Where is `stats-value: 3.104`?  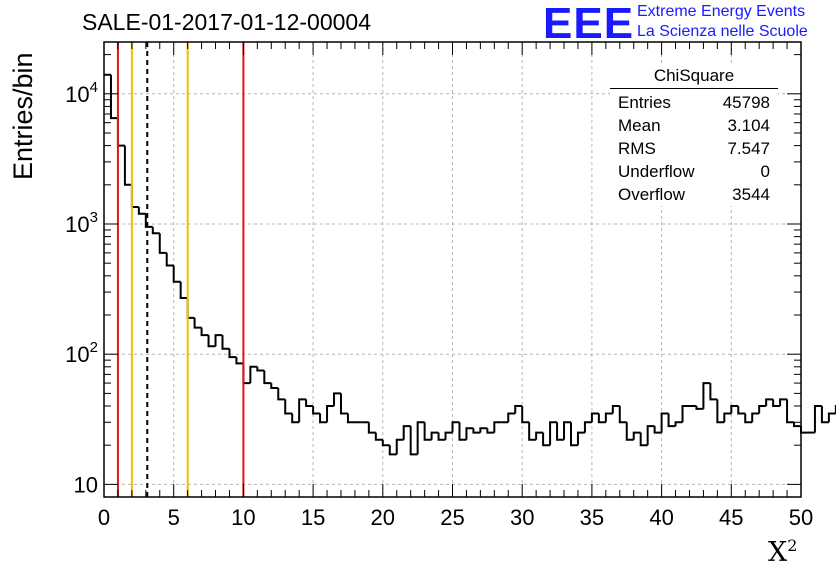 stats-value: 3.104 is located at coordinates (748, 125).